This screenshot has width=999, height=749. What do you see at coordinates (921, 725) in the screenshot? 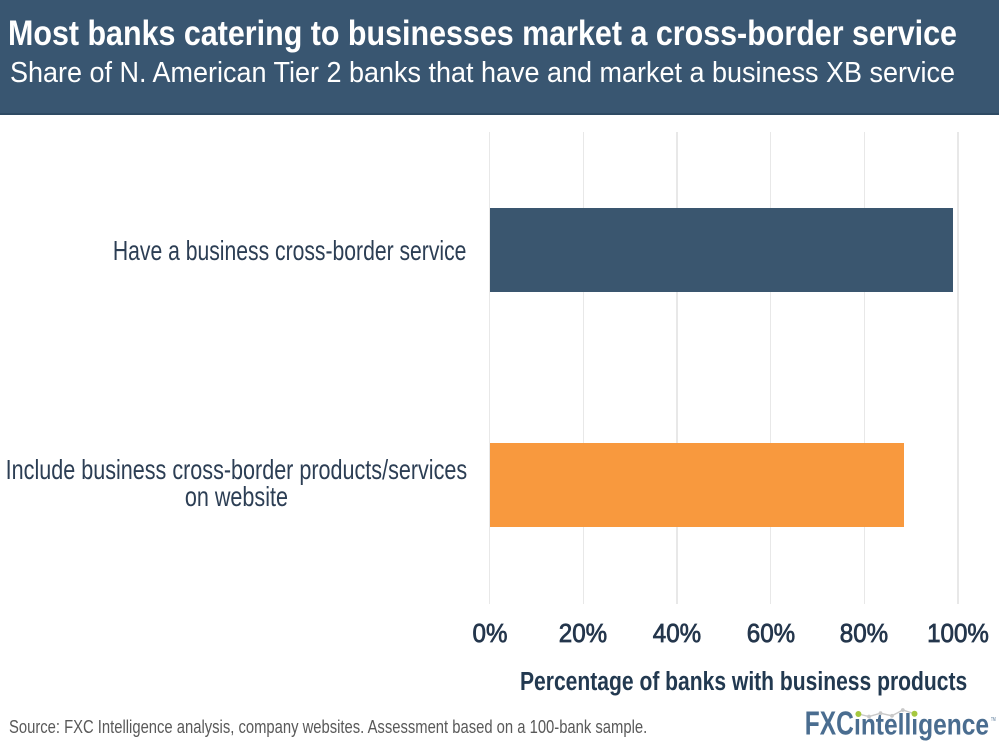
I see `svg-text: ıntellıgence` at bounding box center [921, 725].